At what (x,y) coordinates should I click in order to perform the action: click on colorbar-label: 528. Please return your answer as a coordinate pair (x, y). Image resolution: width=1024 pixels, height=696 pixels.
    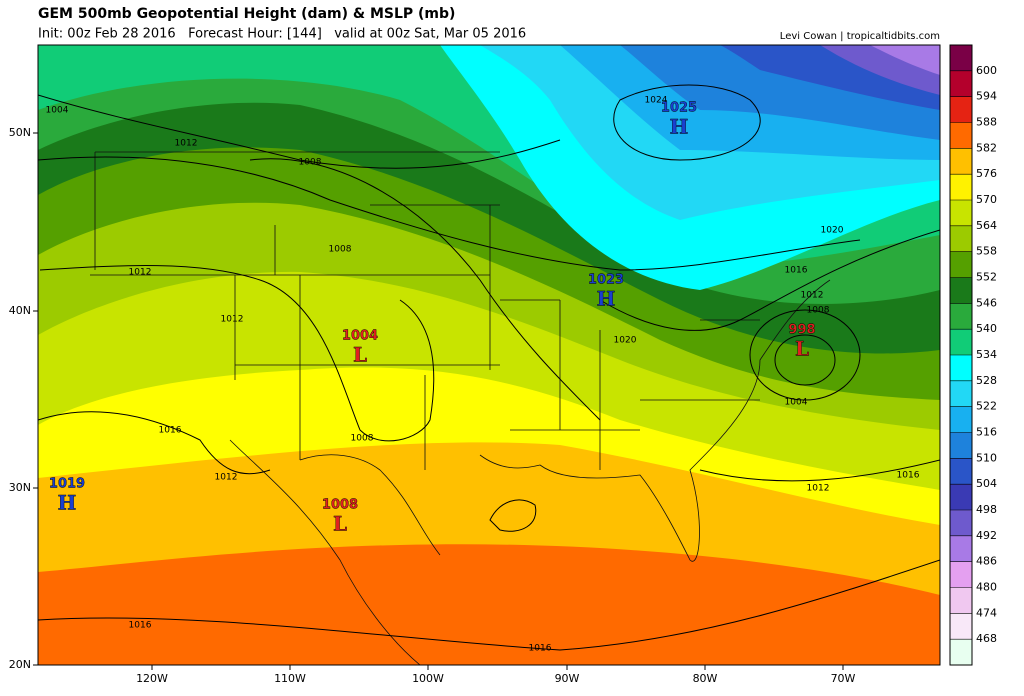
    Looking at the image, I should click on (986, 380).